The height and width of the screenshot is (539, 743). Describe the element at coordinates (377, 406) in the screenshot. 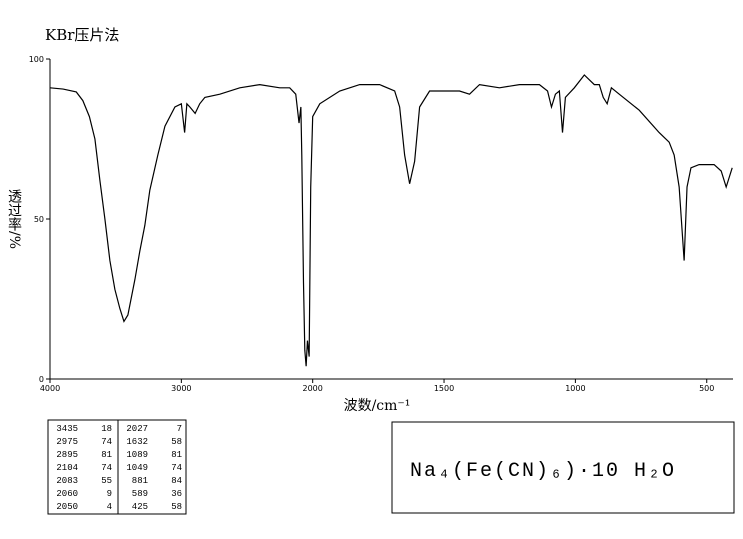

I see `x-axis-label: 波数/cm⁻¹` at that location.